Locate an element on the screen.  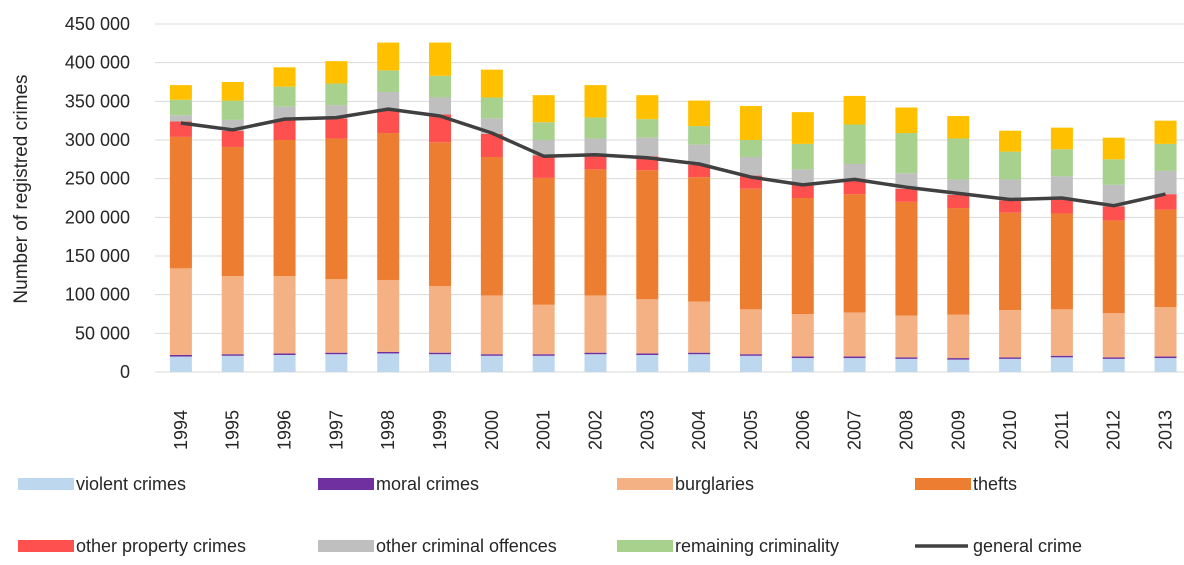
x-tick-label: 2005 is located at coordinates (751, 430).